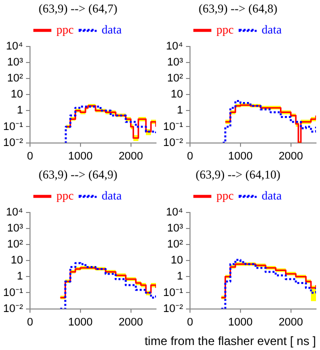 This screenshot has width=320, height=350. I want to click on chart-title: (63,9) --> (64,10), so click(238, 174).